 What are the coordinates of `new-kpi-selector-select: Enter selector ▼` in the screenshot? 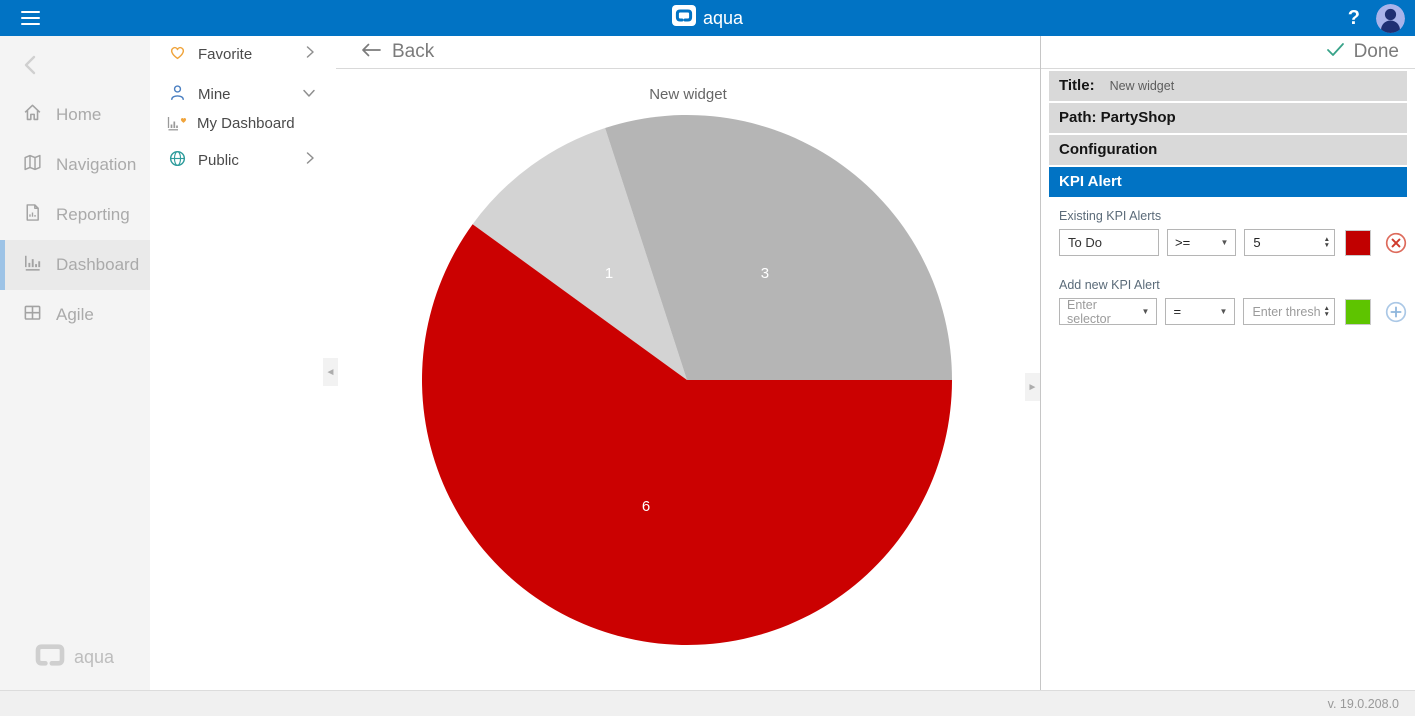 It's located at (1108, 311).